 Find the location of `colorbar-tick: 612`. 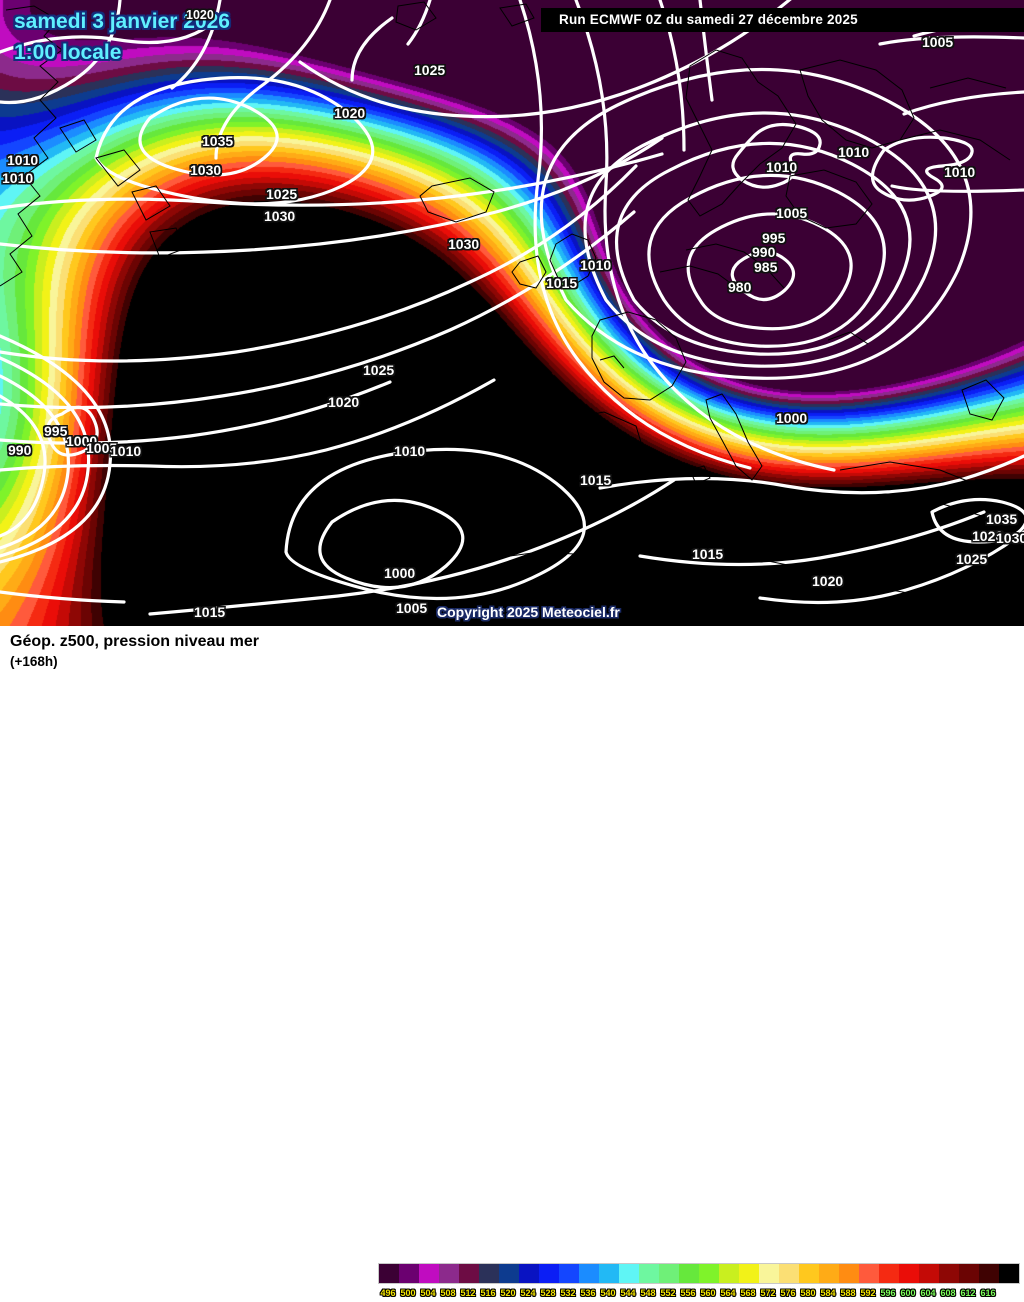

colorbar-tick: 612 is located at coordinates (968, 1293).